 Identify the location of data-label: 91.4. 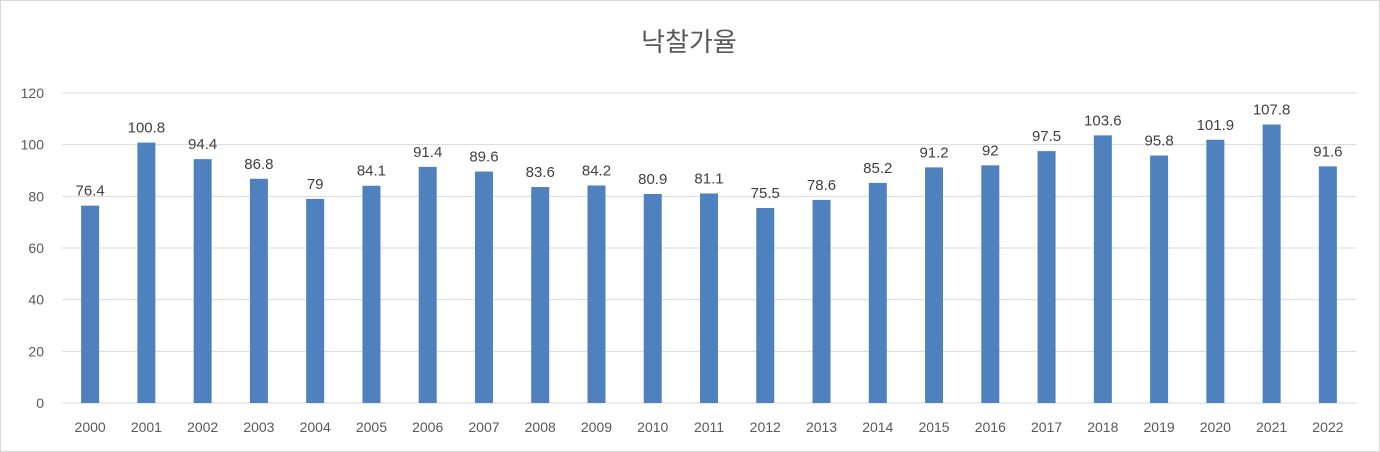
(427, 152).